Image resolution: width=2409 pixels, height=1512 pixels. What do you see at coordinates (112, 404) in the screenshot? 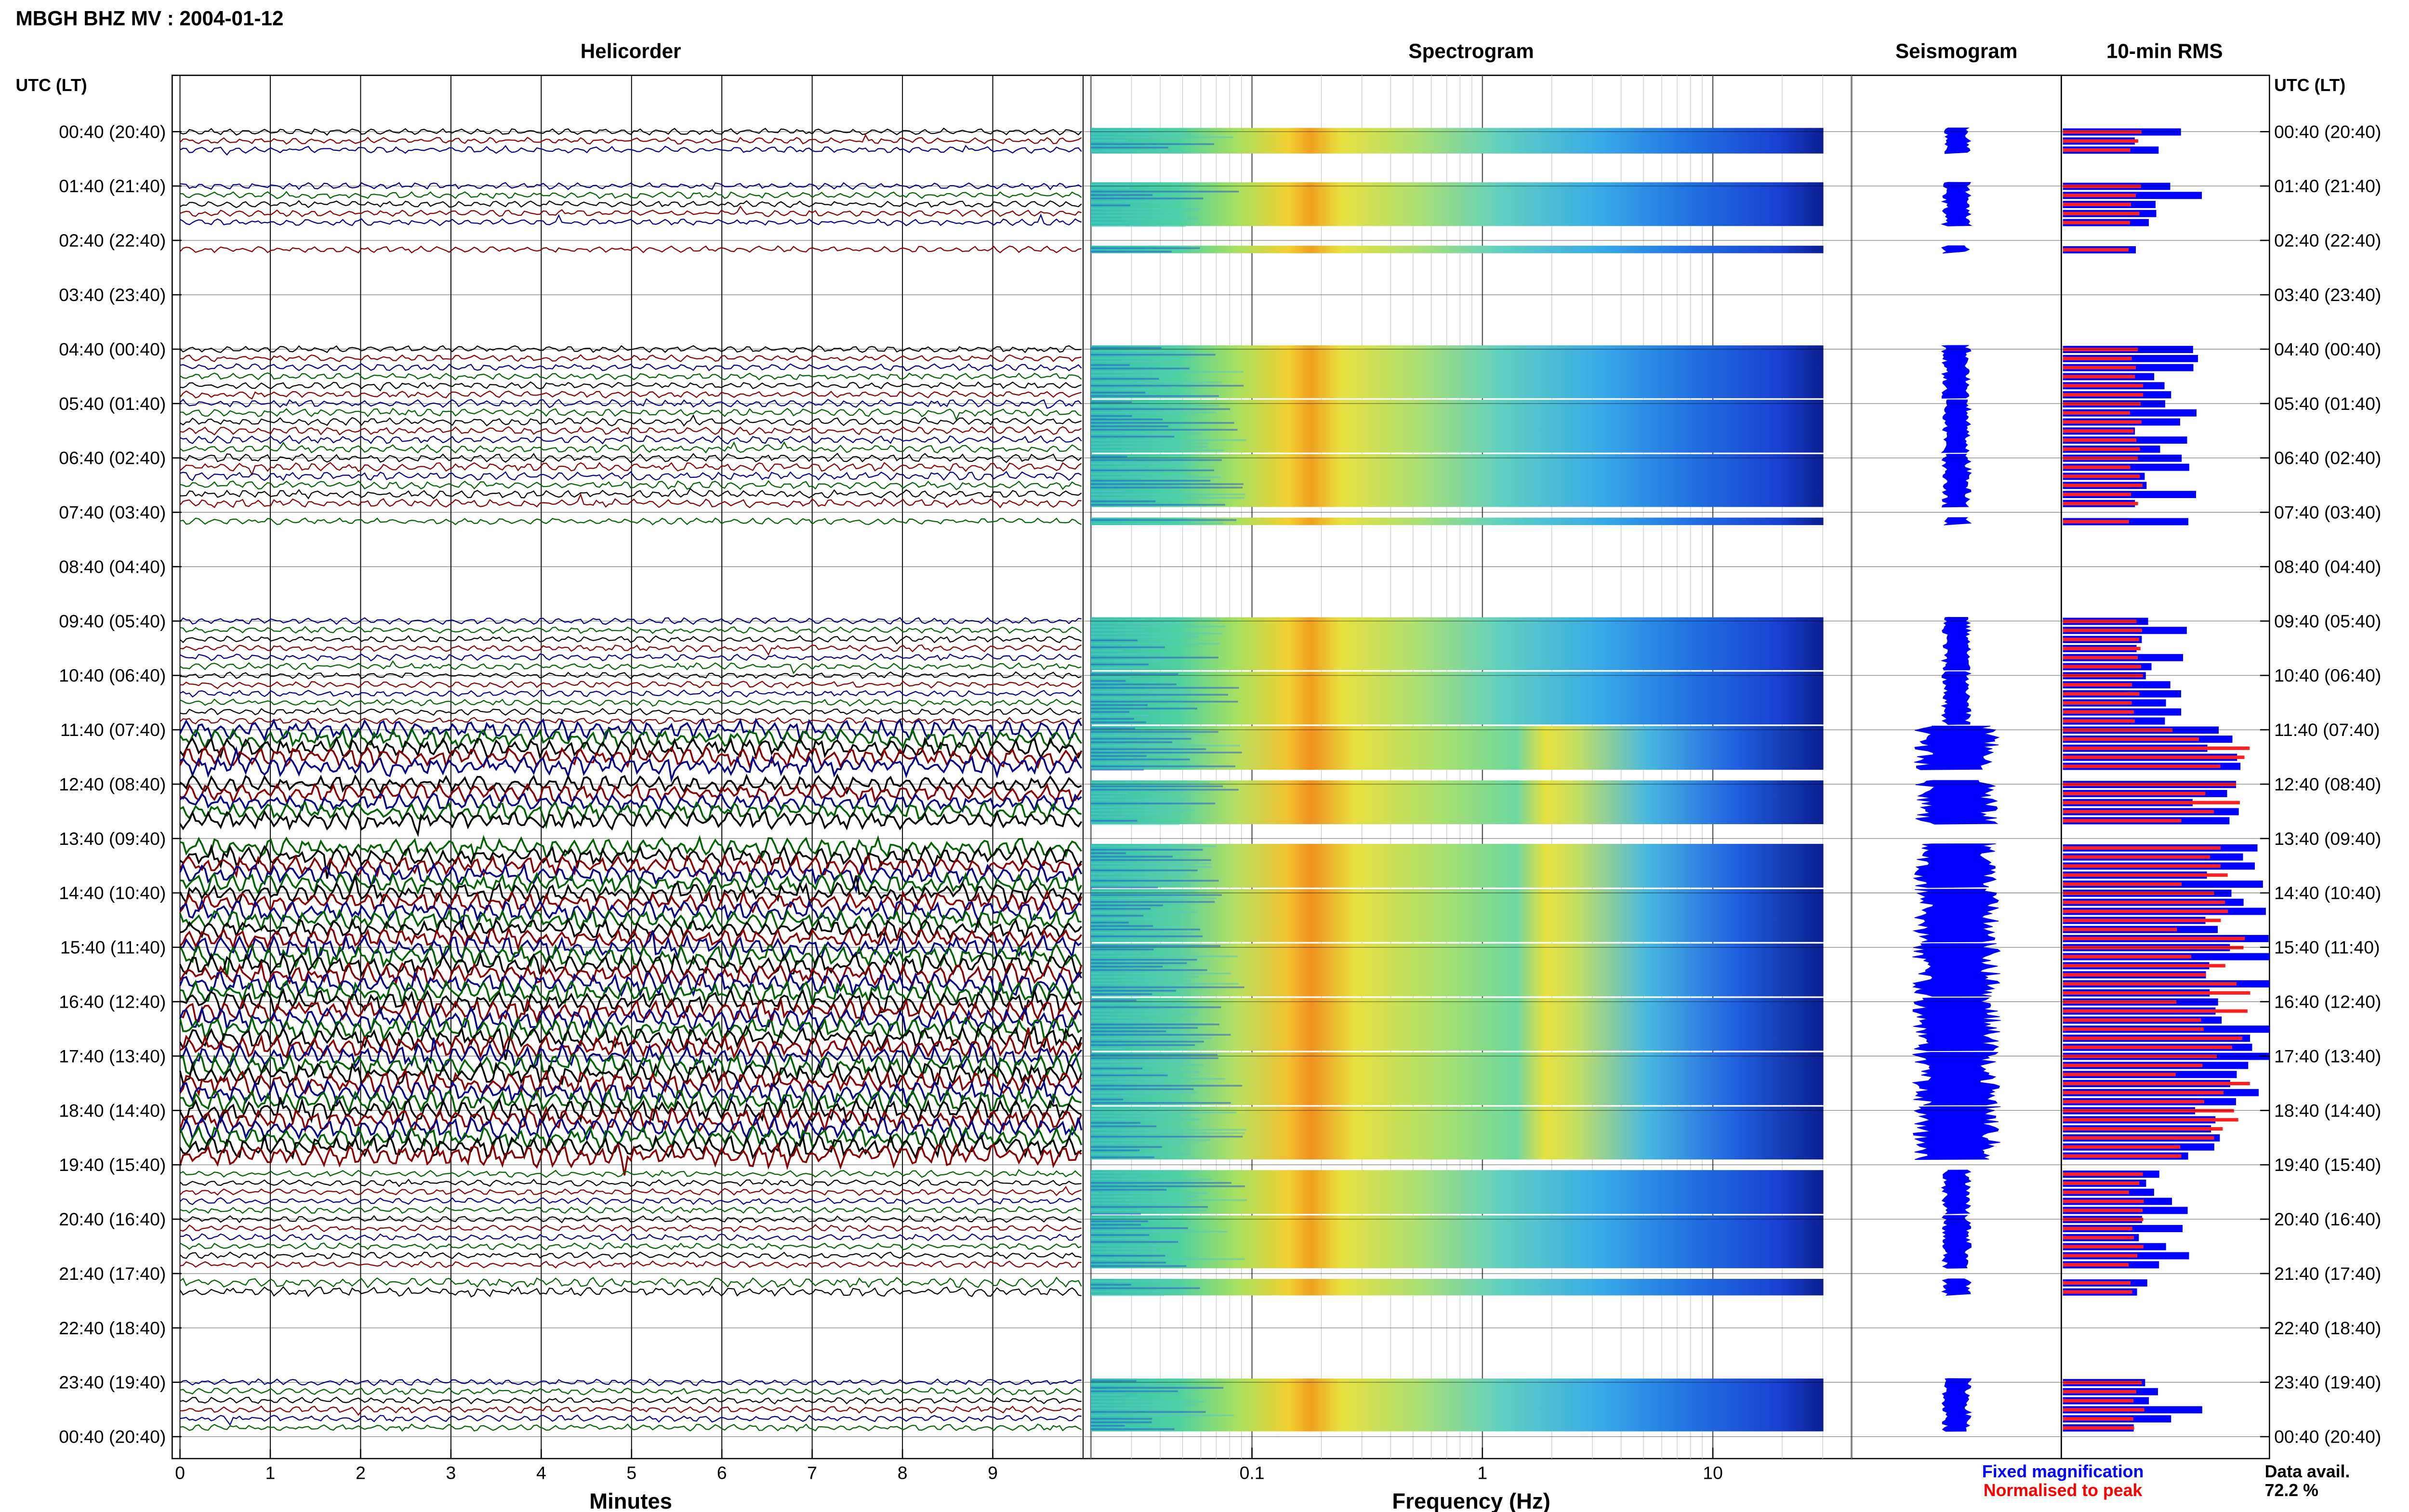
I see `row-label-left: 05:40 (01:40)` at bounding box center [112, 404].